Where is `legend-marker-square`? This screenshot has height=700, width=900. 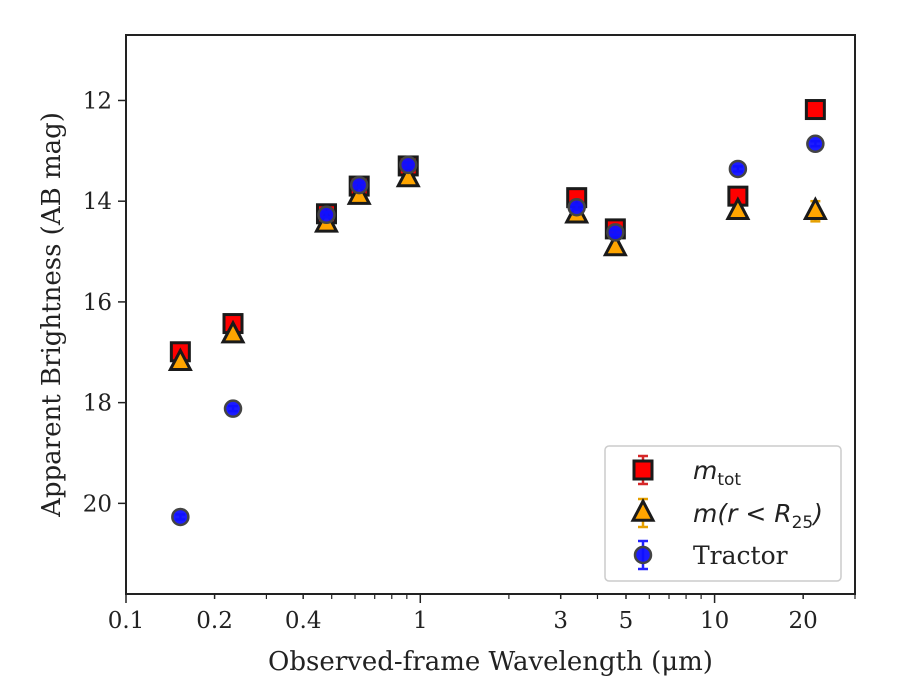 legend-marker-square is located at coordinates (643, 470).